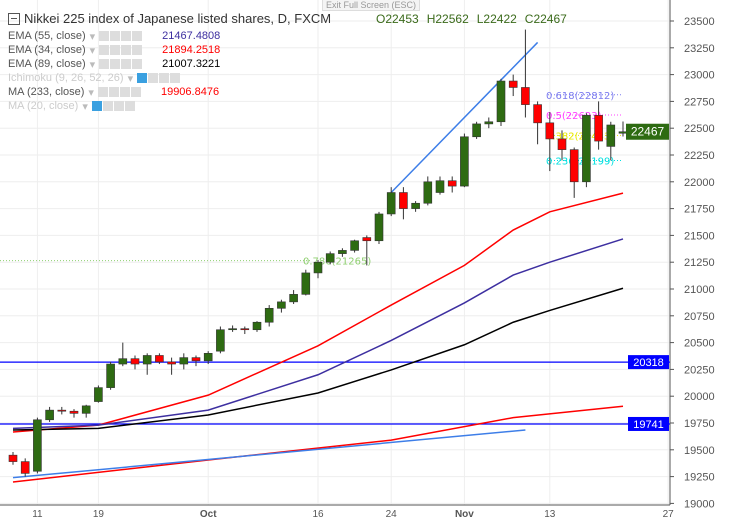 This screenshot has height=520, width=730. What do you see at coordinates (14, 18) in the screenshot?
I see `collapse-icon` at bounding box center [14, 18].